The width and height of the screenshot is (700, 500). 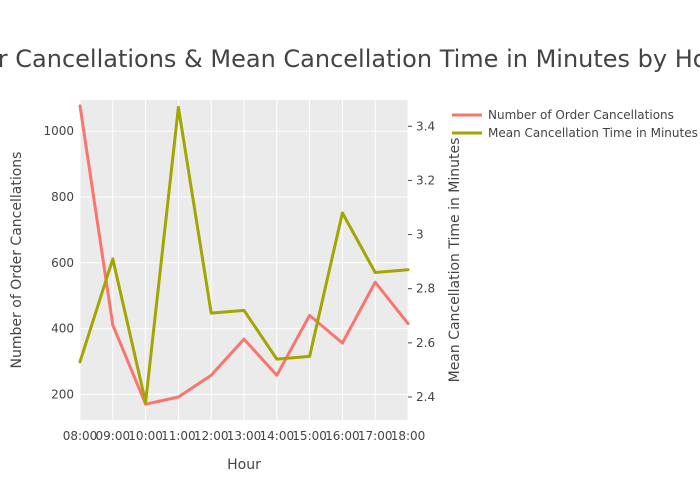 What do you see at coordinates (58, 131) in the screenshot?
I see `y-tick-label: 1000` at bounding box center [58, 131].